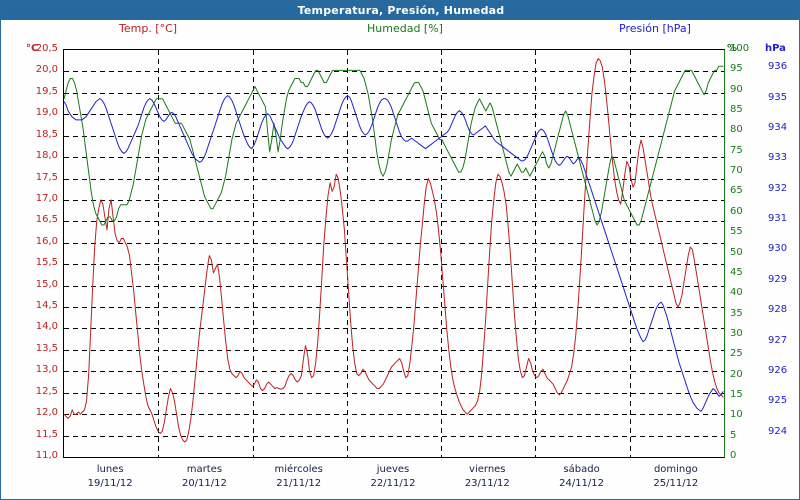 The width and height of the screenshot is (800, 500). I want to click on x-axis-date: 21/11/12, so click(299, 483).